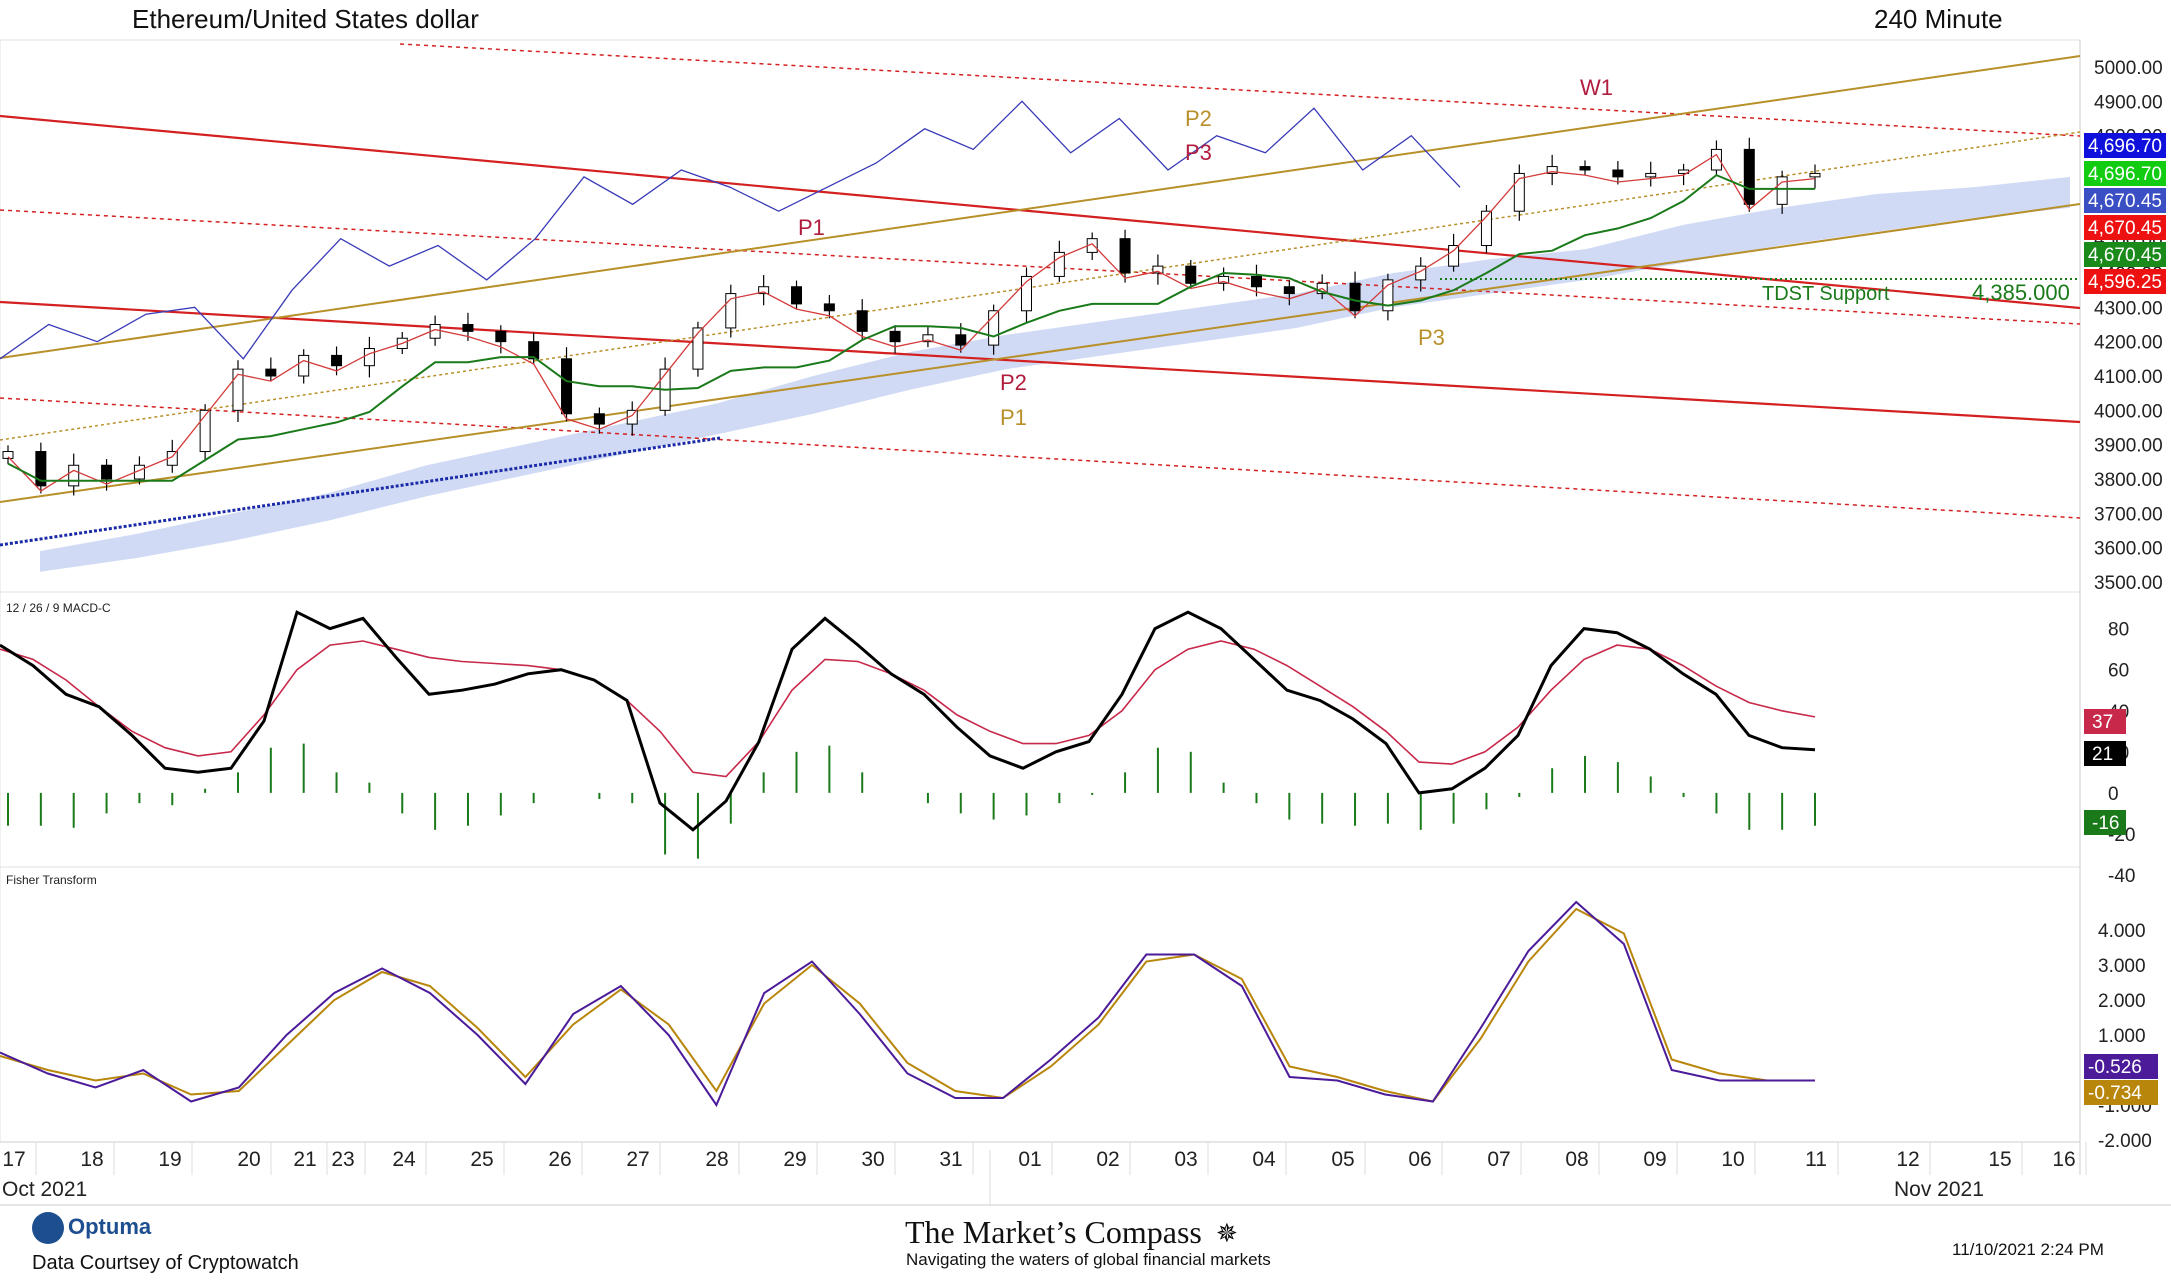  Describe the element at coordinates (872, 1159) in the screenshot. I see `time-axis-tick: 30` at that location.